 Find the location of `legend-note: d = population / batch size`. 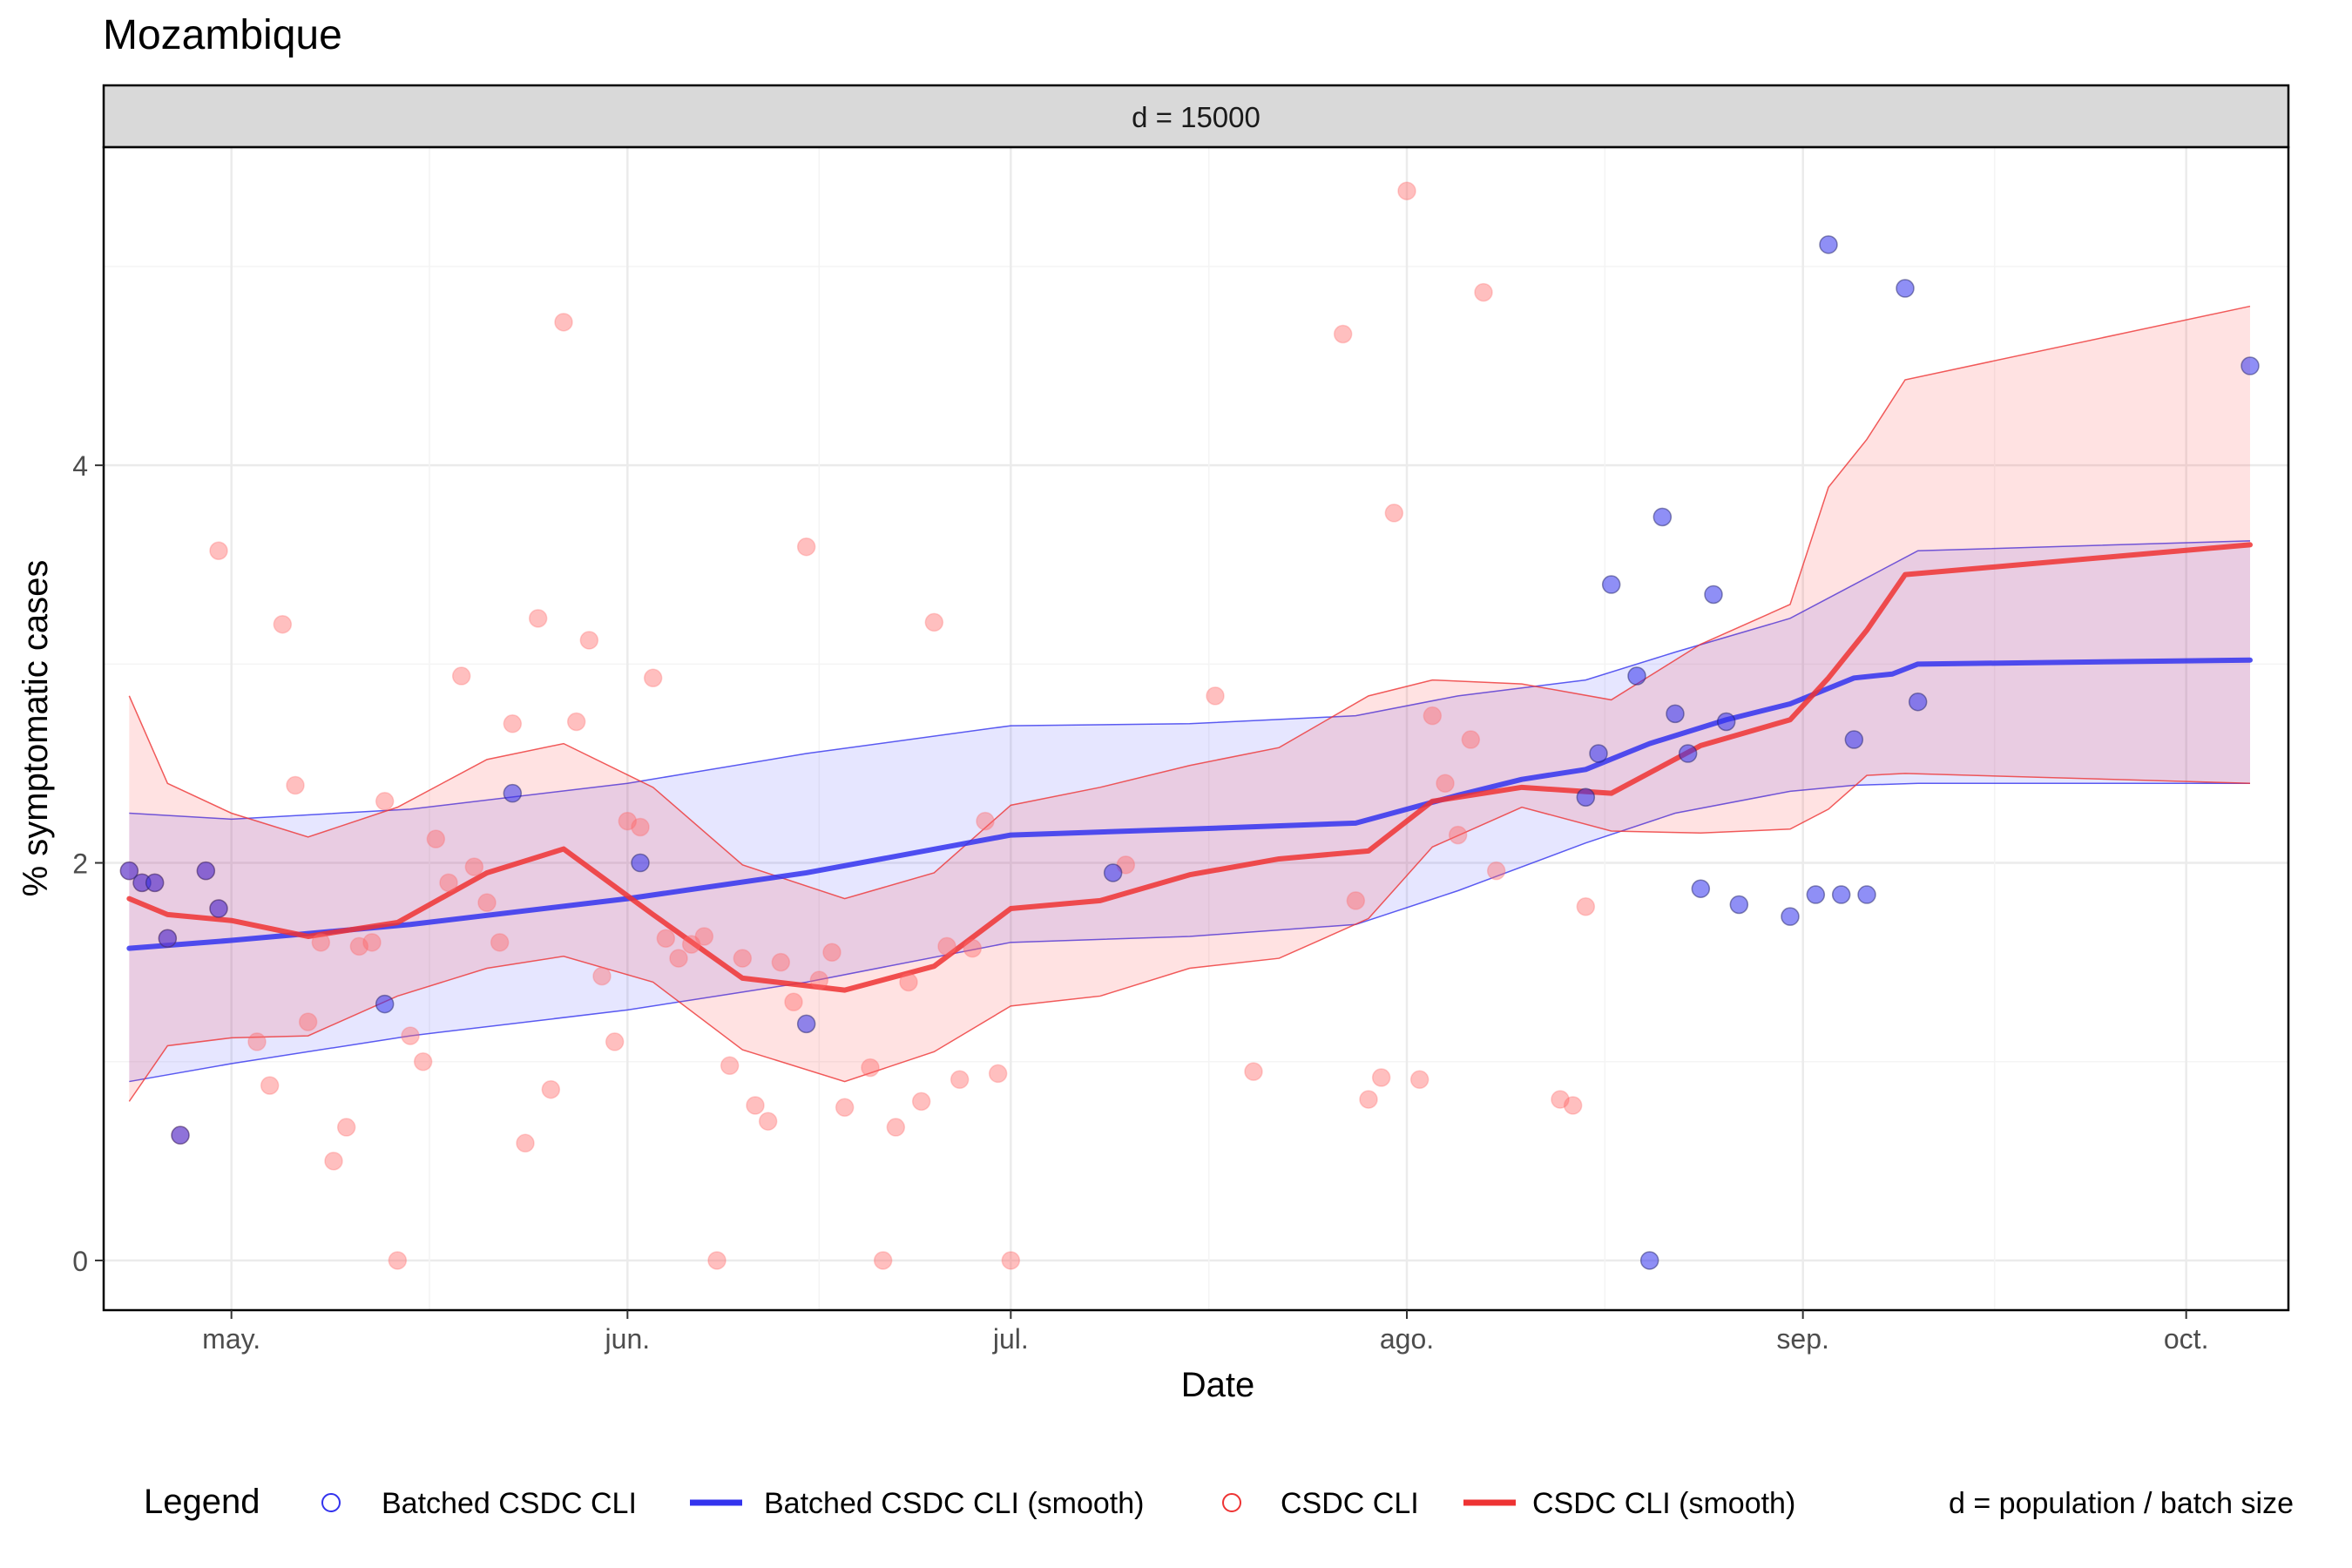

legend-note: d = population / batch size is located at coordinates (2121, 1503).